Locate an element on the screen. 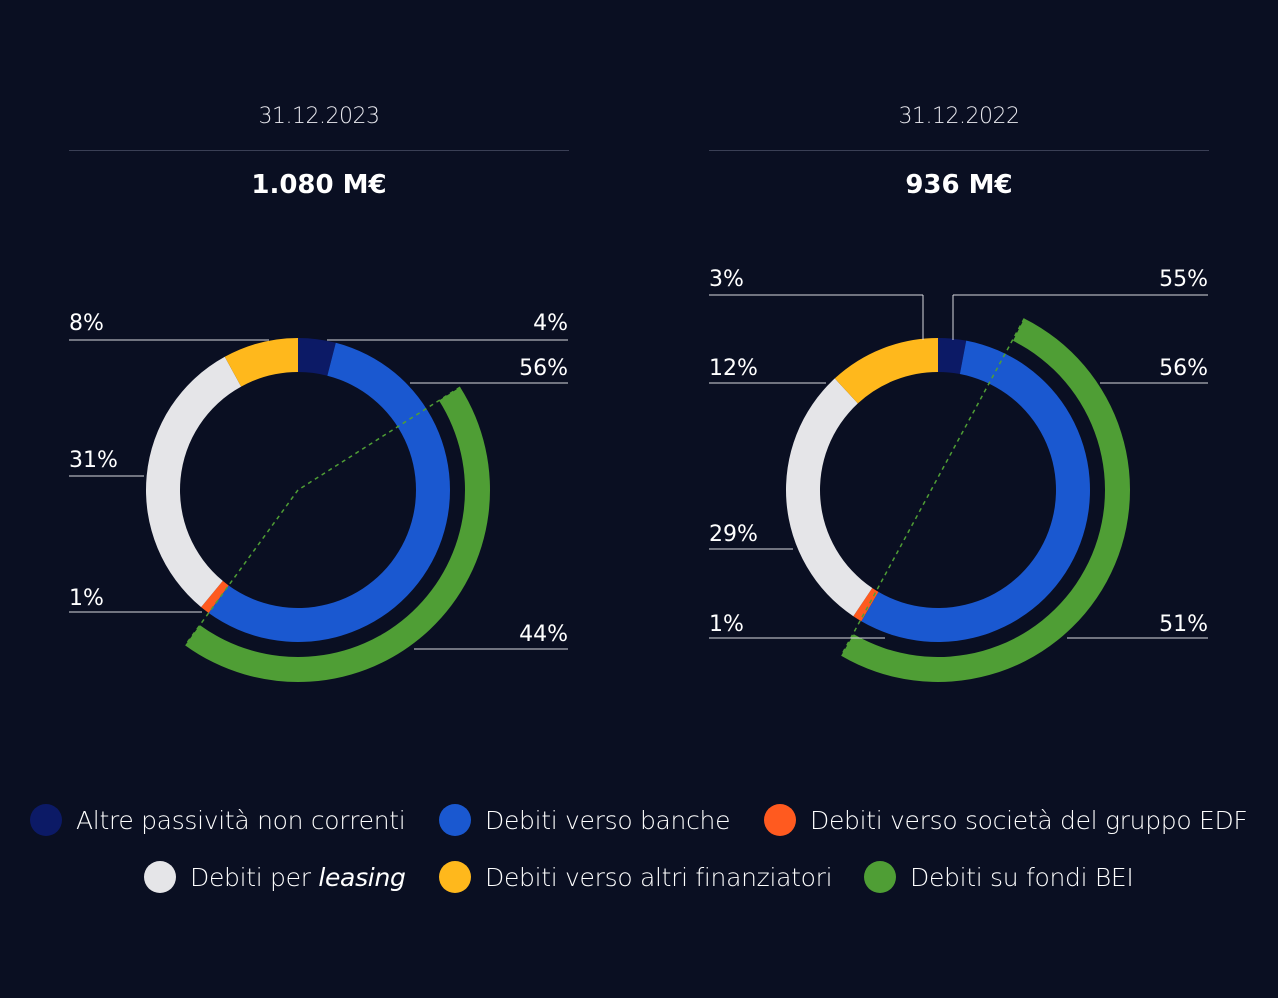 The width and height of the screenshot is (1278, 998). legend-label: Debiti verso altri finanziatori is located at coordinates (659, 877).